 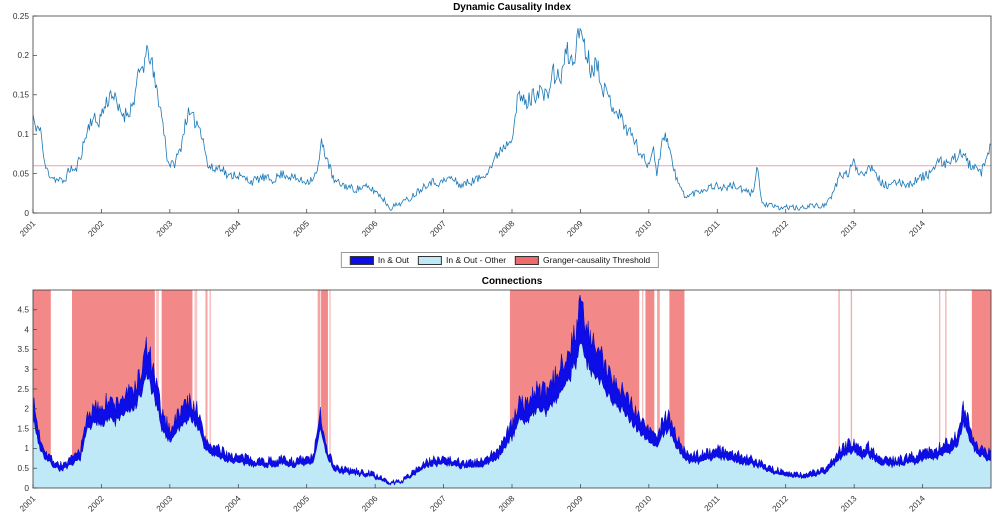 What do you see at coordinates (430, 260) in the screenshot?
I see `legend-swatch-in-out-other` at bounding box center [430, 260].